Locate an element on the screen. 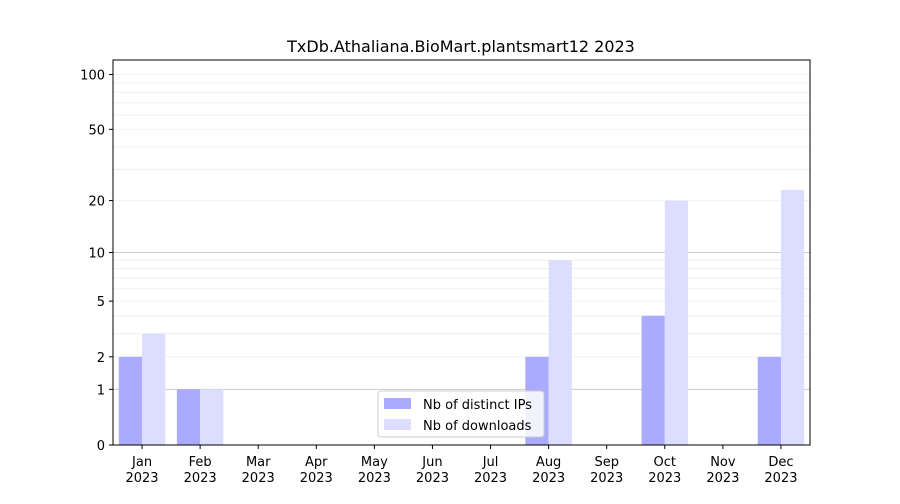 This screenshot has height=504, width=900. bar-distinct-ips-feb is located at coordinates (188, 417).